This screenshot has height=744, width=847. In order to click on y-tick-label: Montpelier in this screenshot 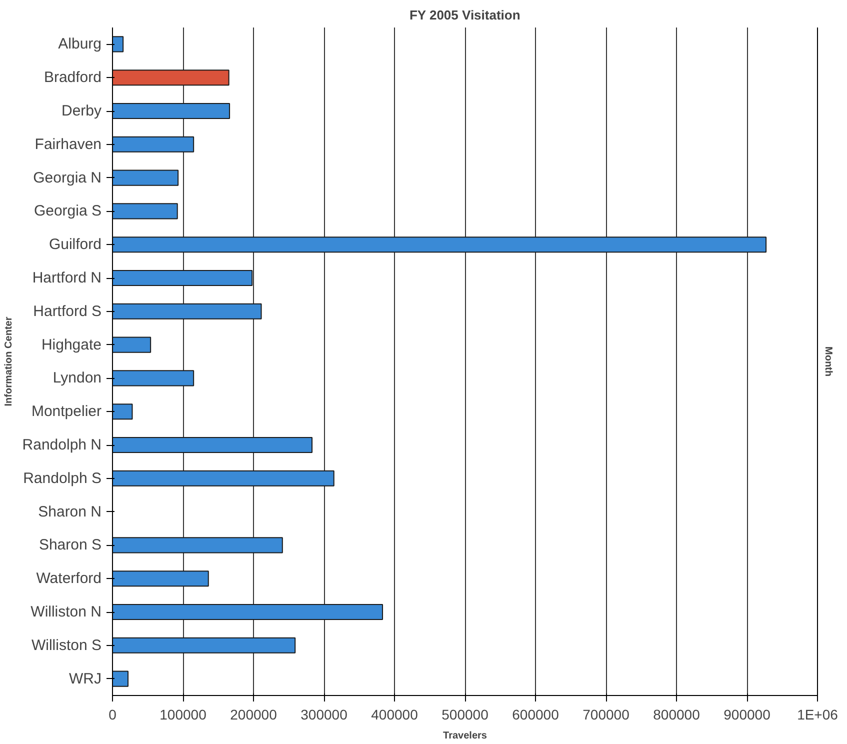, I will do `click(66, 411)`.